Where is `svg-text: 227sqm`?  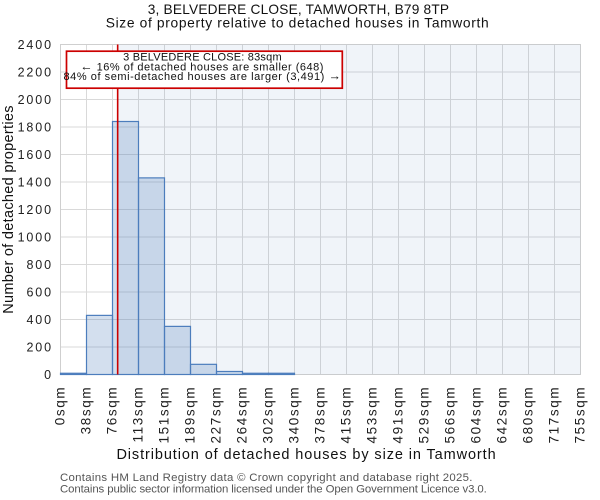
svg-text: 227sqm is located at coordinates (216, 415).